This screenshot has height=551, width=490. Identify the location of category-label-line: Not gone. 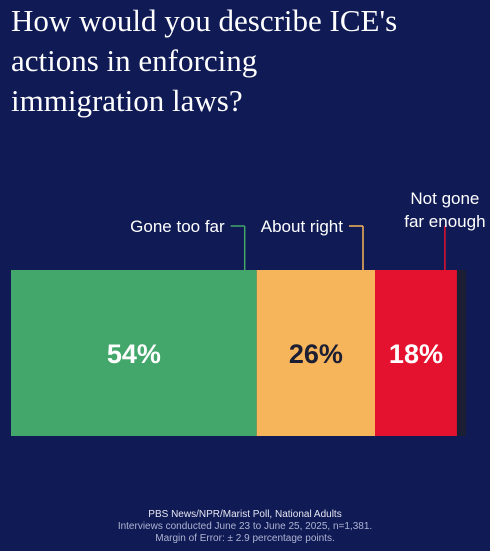
(444, 198).